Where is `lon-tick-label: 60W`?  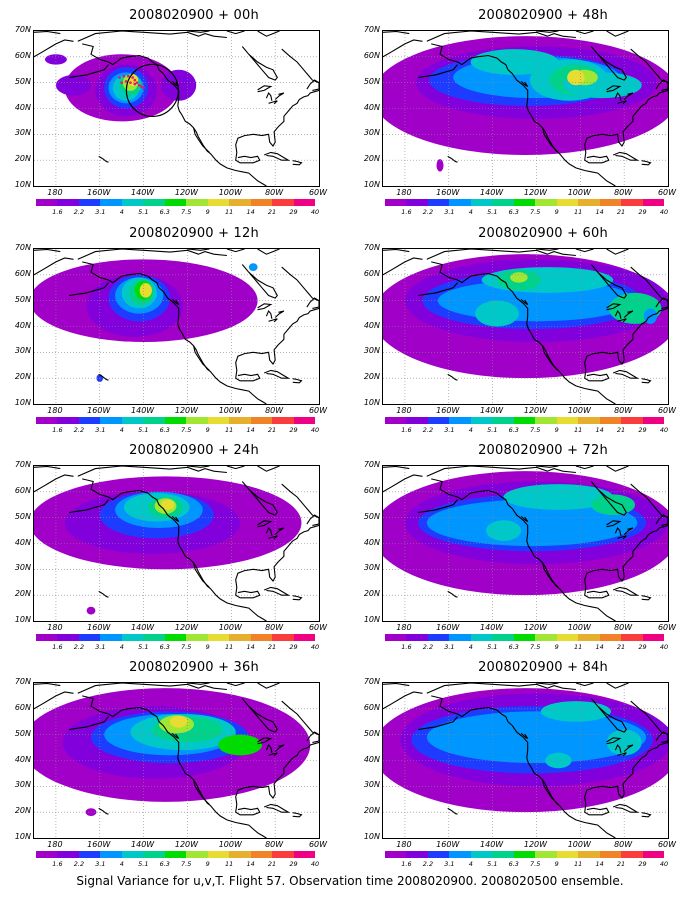
lon-tick-label: 60W is located at coordinates (318, 192).